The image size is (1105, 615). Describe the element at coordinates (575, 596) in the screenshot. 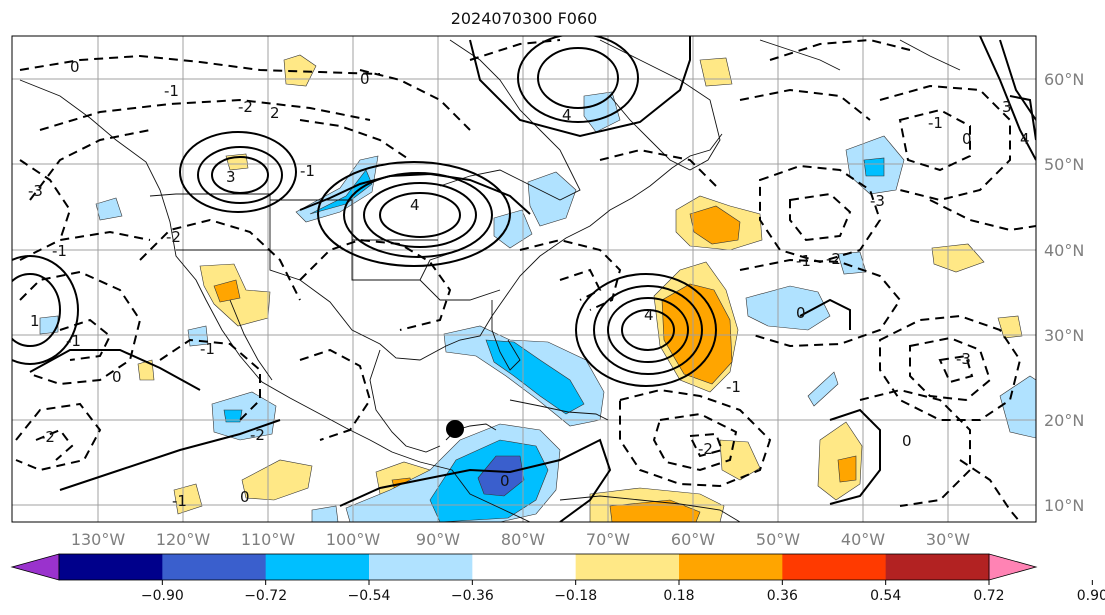

I see `colorbar-tick-label: −0.18` at that location.